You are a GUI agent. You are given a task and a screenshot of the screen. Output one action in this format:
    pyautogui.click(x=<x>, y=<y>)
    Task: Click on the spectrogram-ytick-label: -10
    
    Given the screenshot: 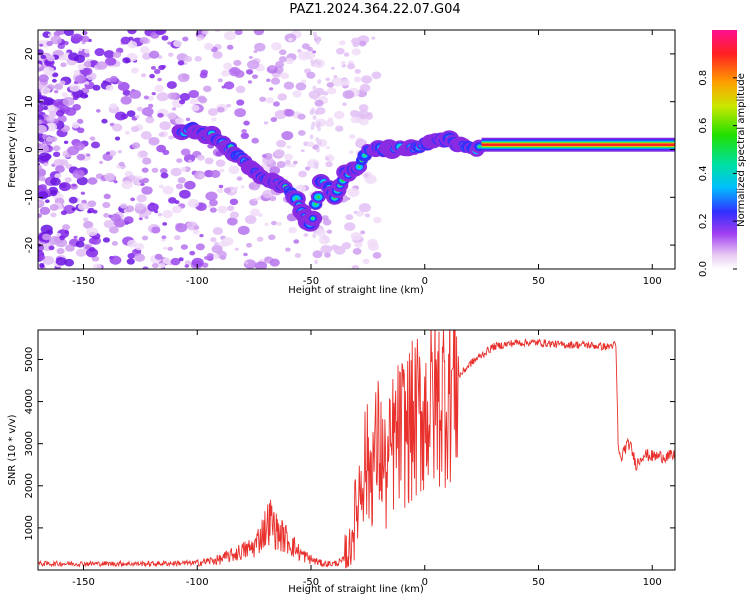 What is the action you would take?
    pyautogui.click(x=29, y=197)
    